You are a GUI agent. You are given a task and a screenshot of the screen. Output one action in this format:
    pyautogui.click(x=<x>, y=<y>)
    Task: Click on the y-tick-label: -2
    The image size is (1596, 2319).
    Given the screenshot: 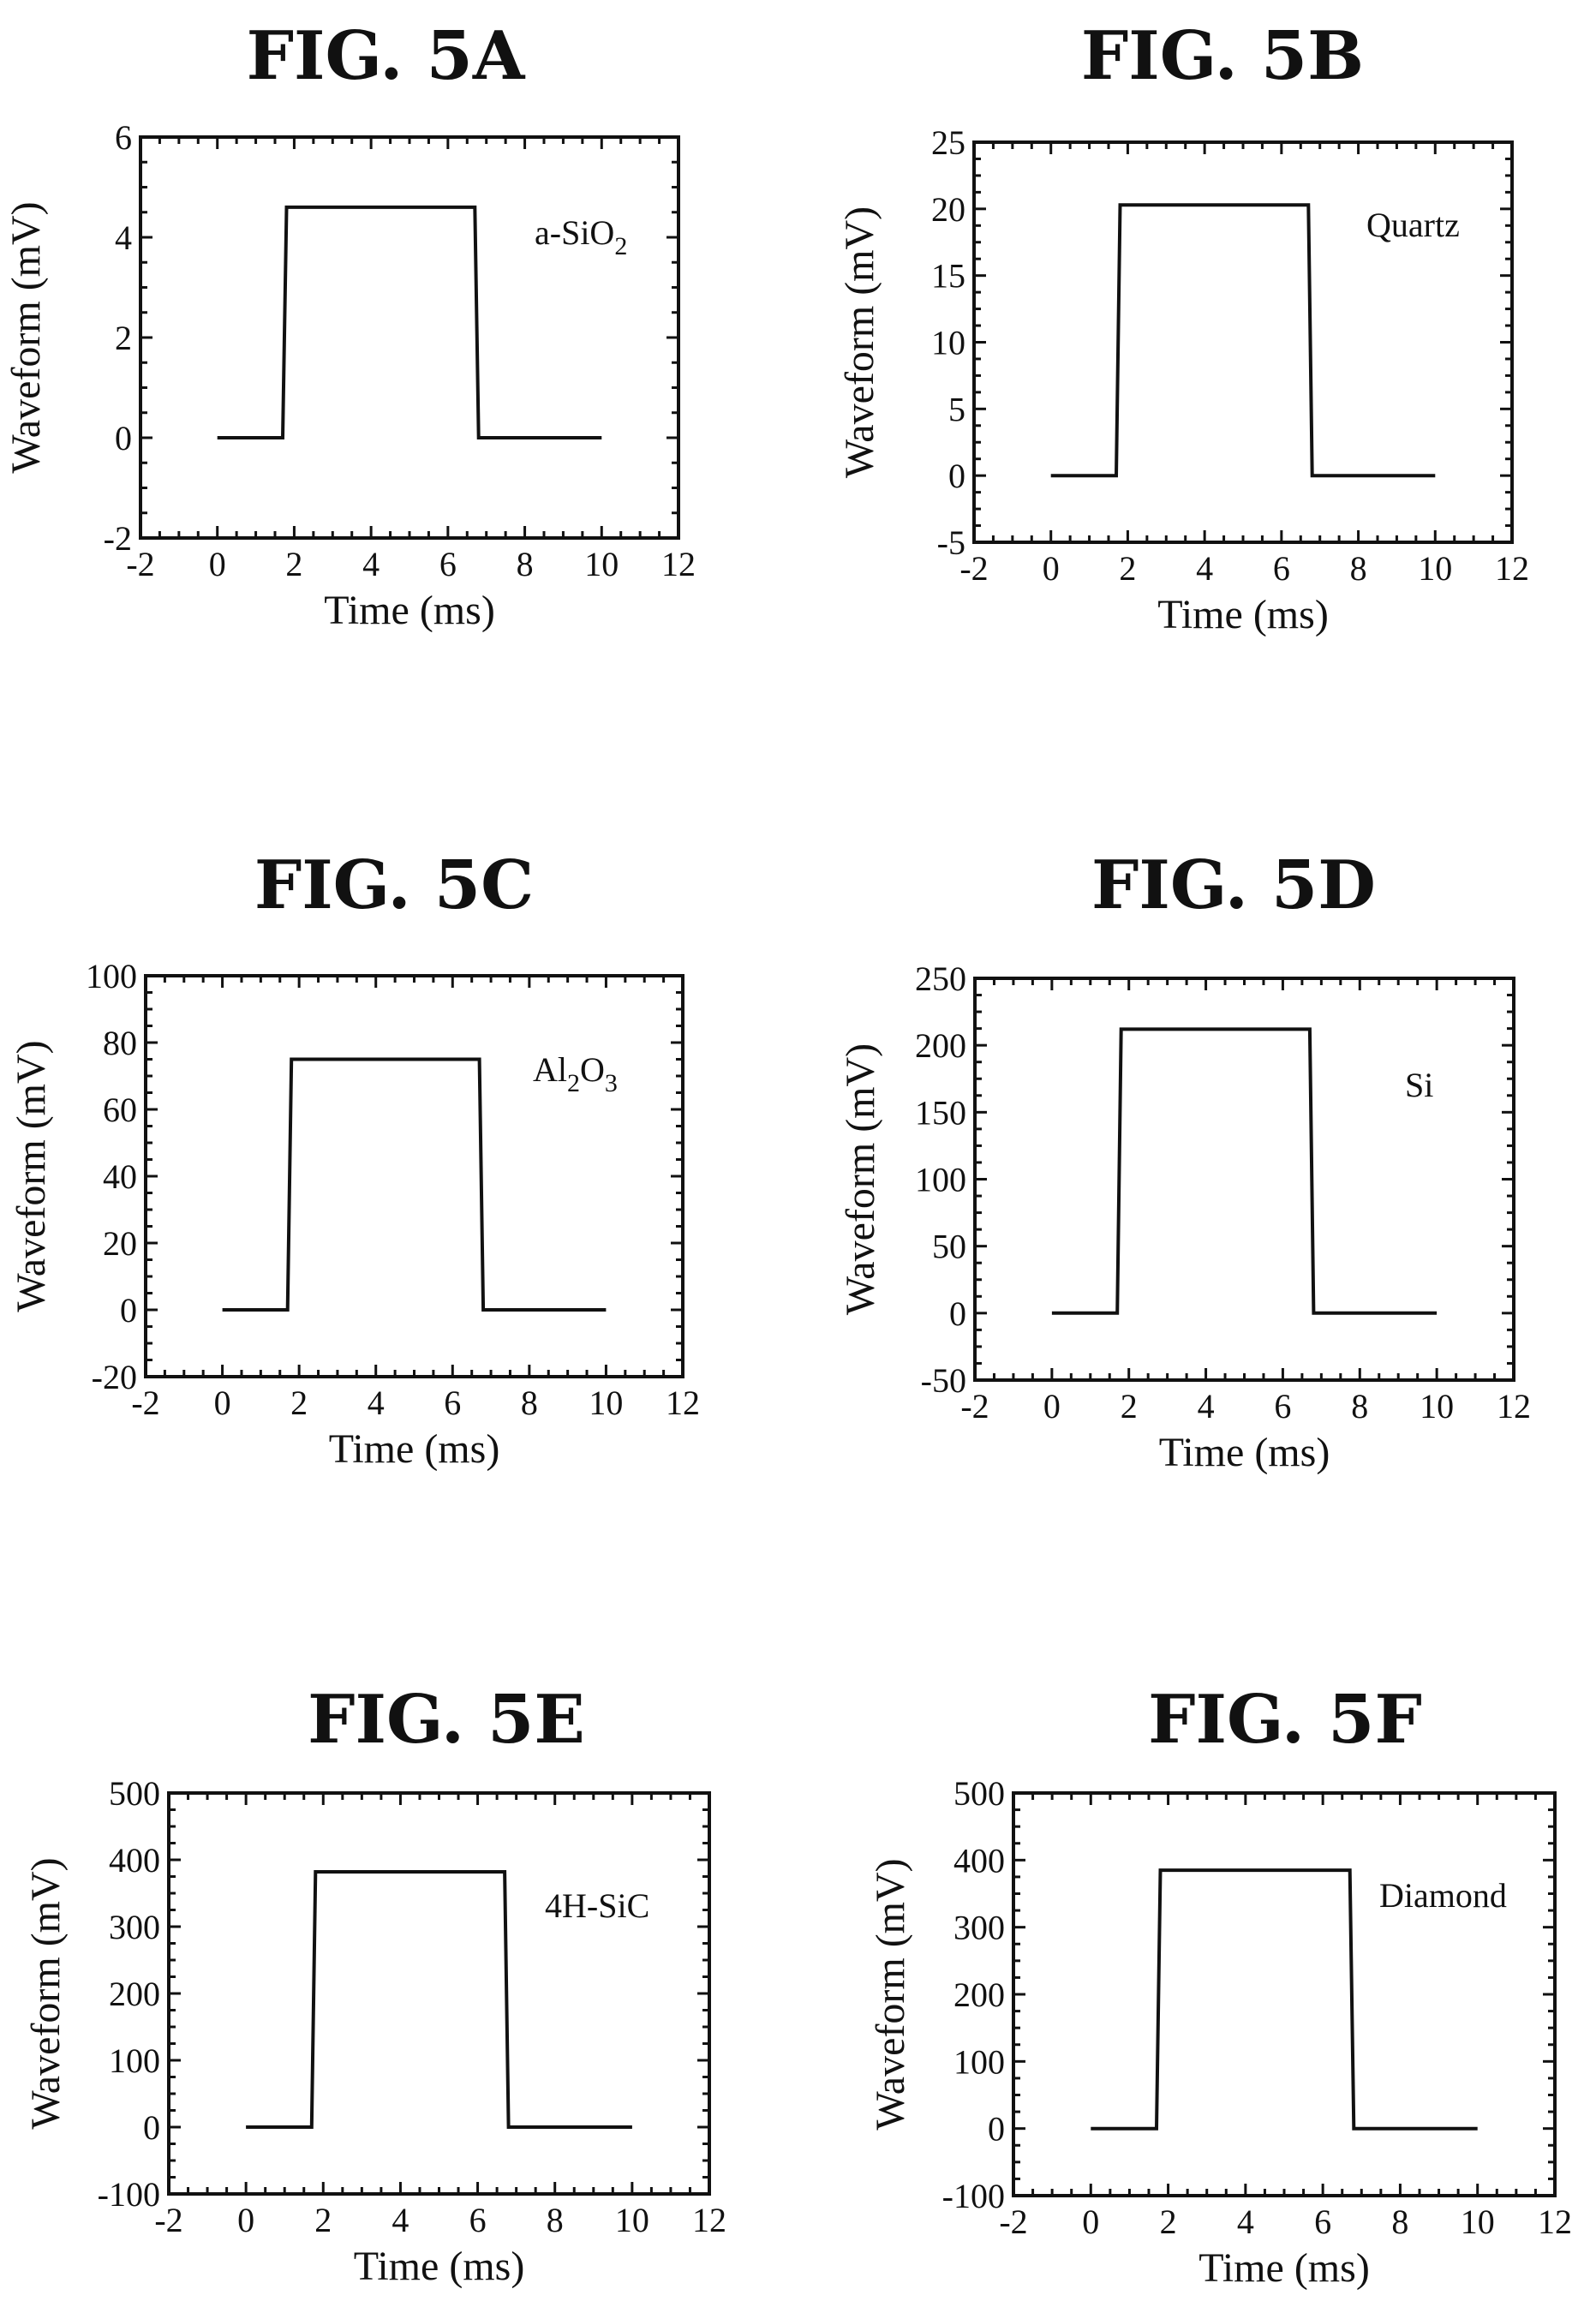 What is the action you would take?
    pyautogui.click(x=118, y=538)
    